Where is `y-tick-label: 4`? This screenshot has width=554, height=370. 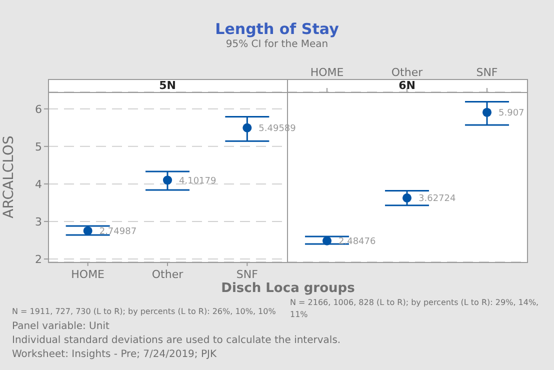 y-tick-label: 4 is located at coordinates (38, 184).